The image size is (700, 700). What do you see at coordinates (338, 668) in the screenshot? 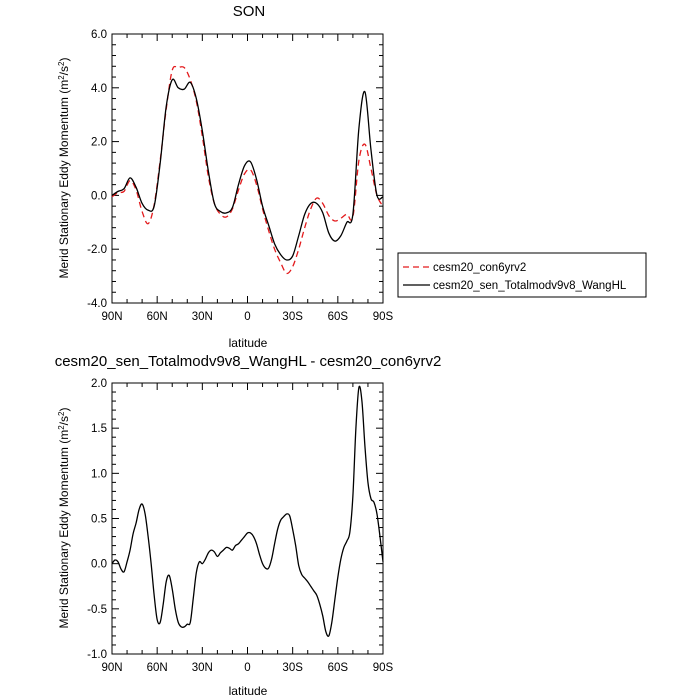
I see `bottom-xtick-label: 60S` at bounding box center [338, 668].